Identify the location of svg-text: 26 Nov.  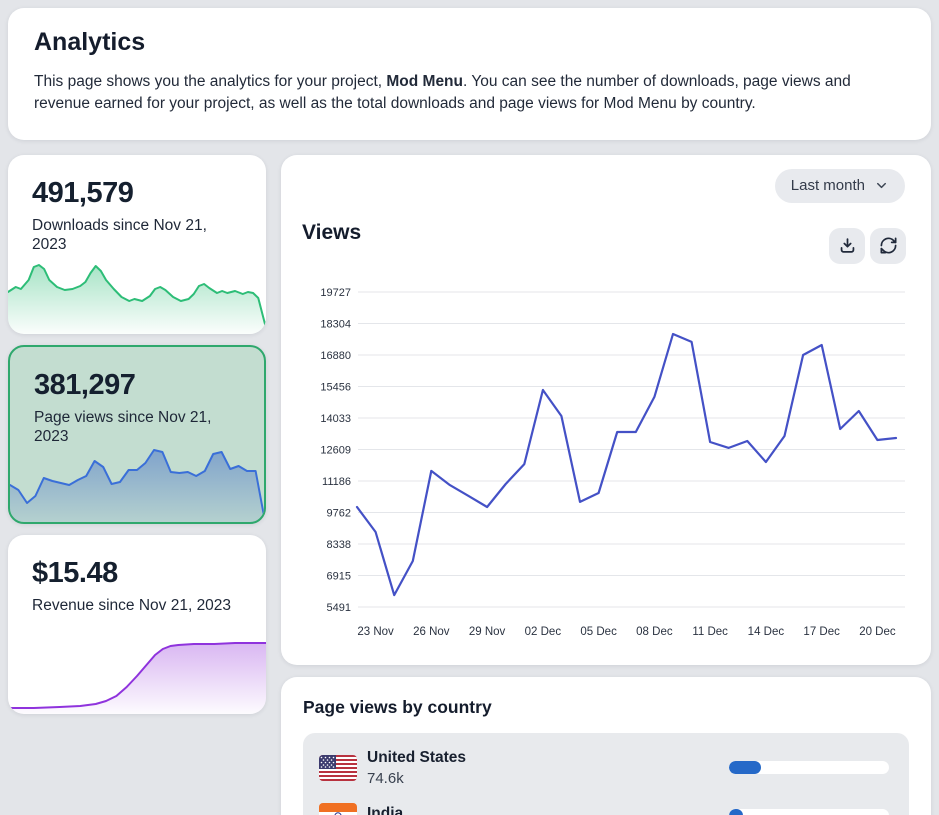
(431, 632).